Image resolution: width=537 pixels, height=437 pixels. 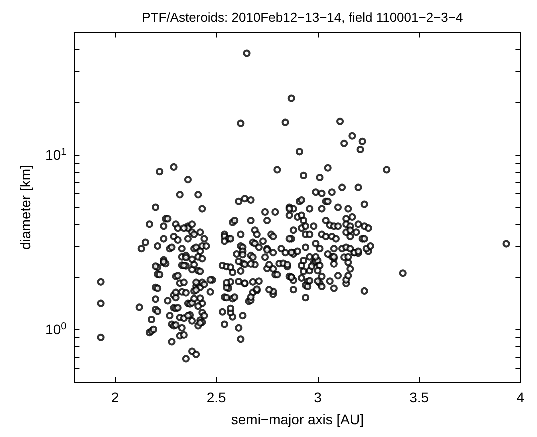 What do you see at coordinates (26, 207) in the screenshot?
I see `y-axis-title: diameter [km]` at bounding box center [26, 207].